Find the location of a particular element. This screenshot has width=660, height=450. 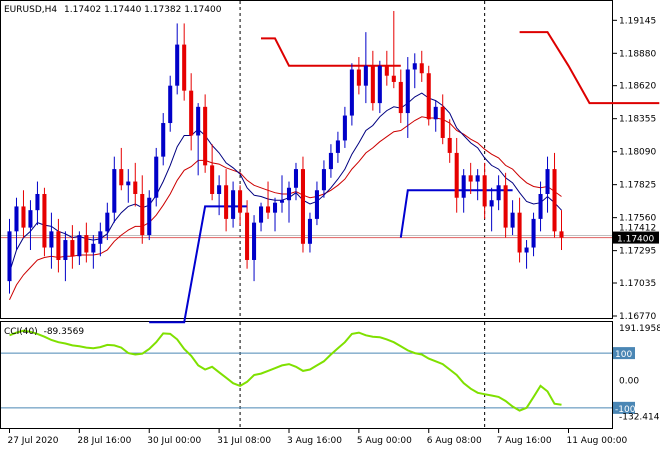

cci-tick-label: 191.1958 is located at coordinates (639, 329).